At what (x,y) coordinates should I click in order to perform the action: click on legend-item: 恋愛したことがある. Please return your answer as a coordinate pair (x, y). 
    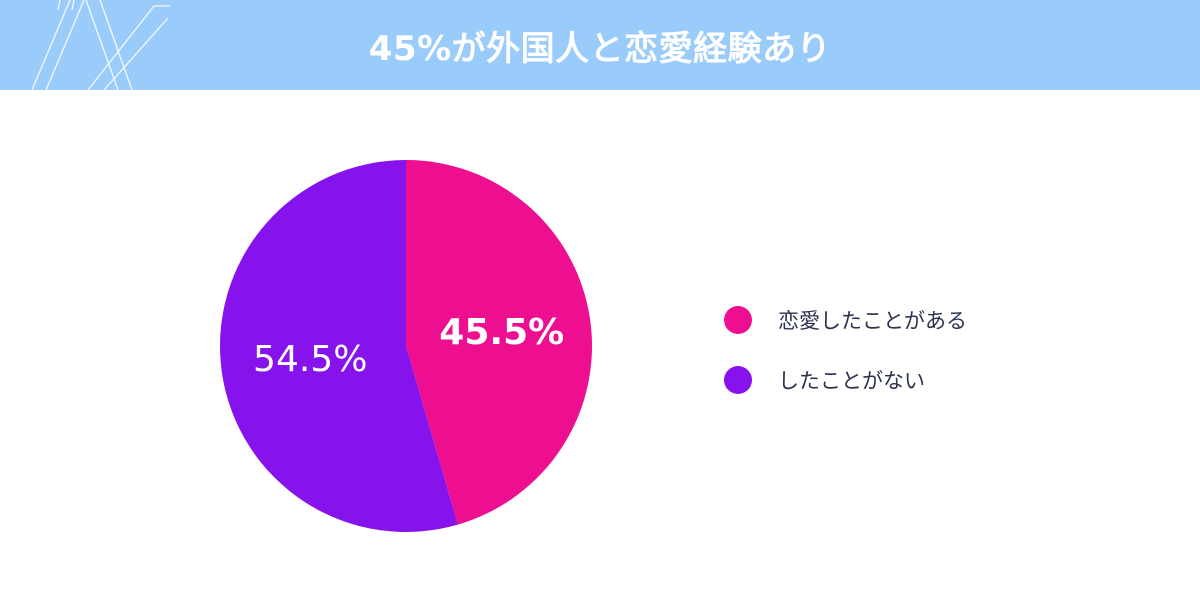
    Looking at the image, I should click on (845, 320).